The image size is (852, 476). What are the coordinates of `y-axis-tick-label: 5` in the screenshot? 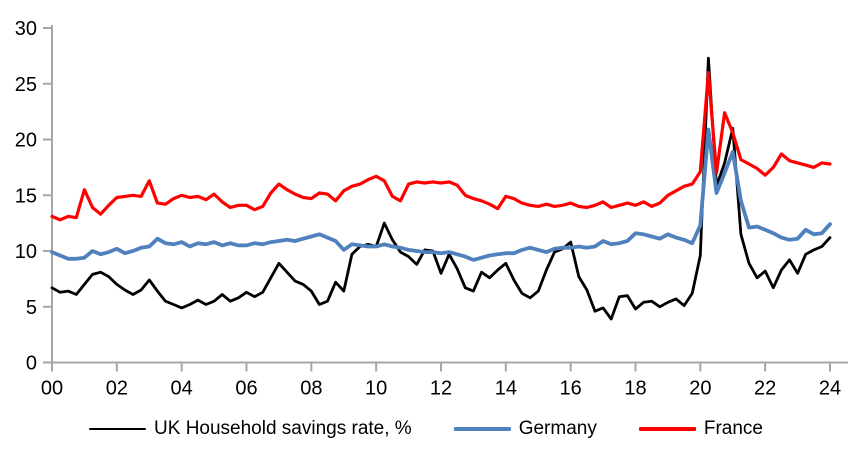 It's located at (31, 308).